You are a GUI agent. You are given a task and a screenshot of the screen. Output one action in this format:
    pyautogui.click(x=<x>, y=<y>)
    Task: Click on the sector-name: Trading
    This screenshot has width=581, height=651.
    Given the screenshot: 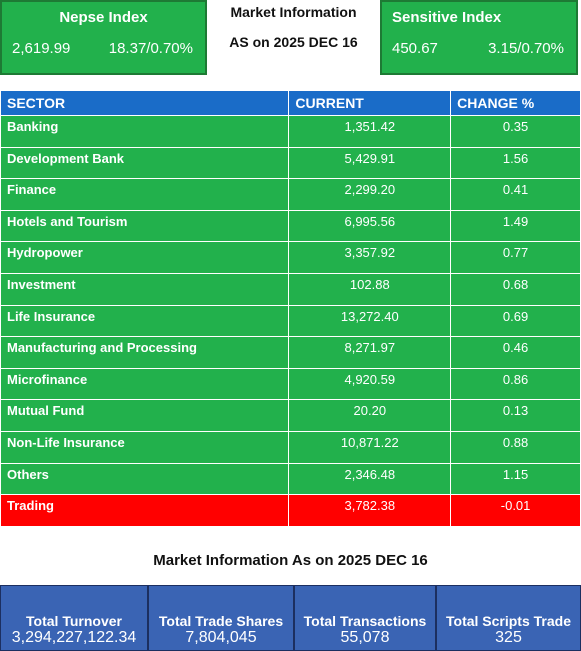 What is the action you would take?
    pyautogui.click(x=145, y=510)
    